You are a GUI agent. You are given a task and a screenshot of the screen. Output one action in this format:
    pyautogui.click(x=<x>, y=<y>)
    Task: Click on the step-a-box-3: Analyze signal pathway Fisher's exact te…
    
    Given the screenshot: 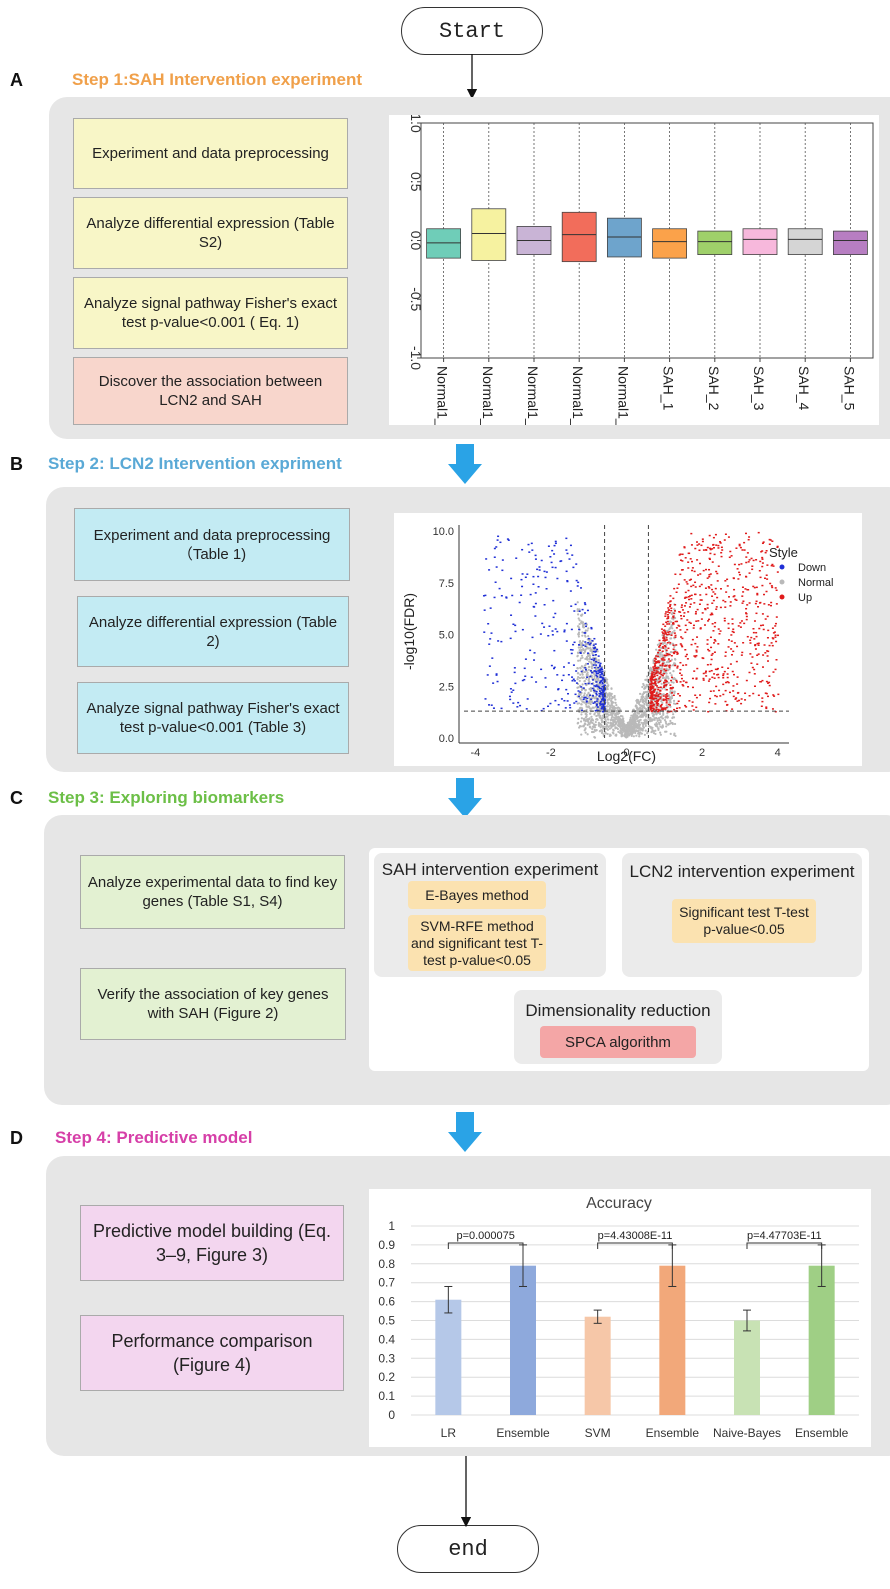 What is the action you would take?
    pyautogui.click(x=210, y=313)
    